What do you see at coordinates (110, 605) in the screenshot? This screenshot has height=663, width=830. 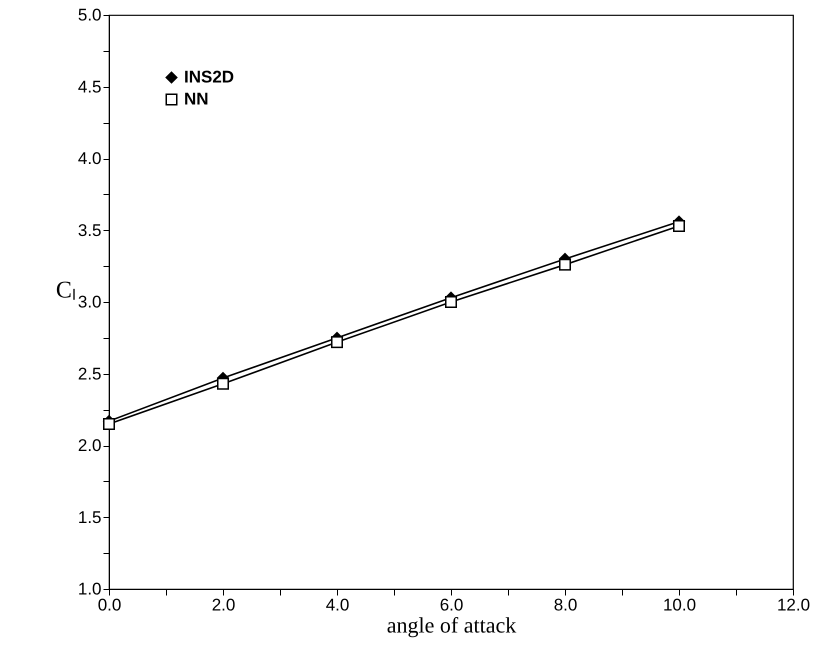 I see `x-tick-label: 0.0` at bounding box center [110, 605].